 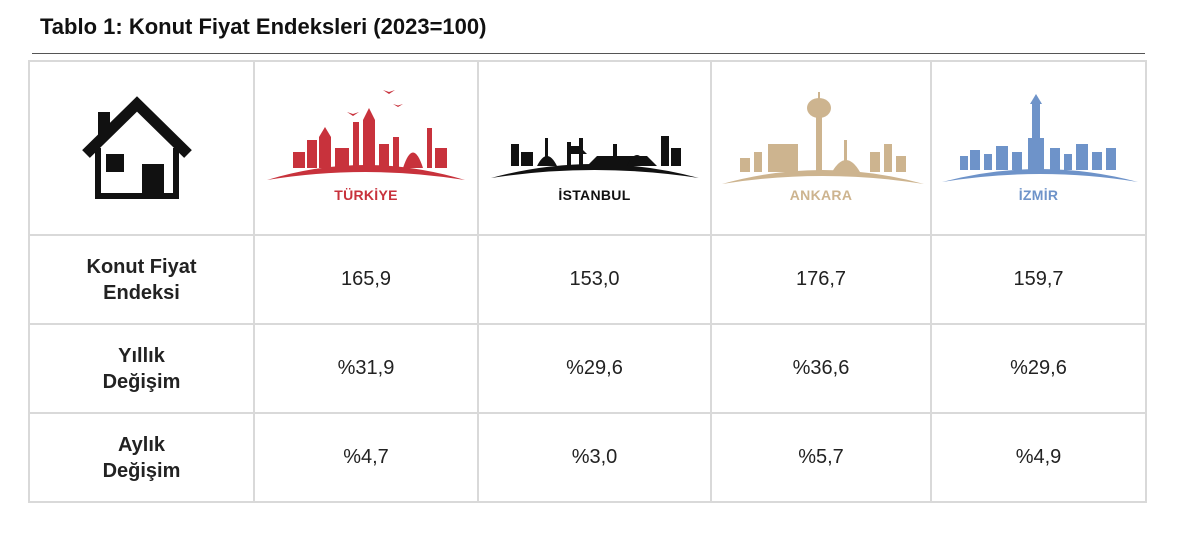 What do you see at coordinates (821, 279) in the screenshot?
I see `value-cell: 176,7` at bounding box center [821, 279].